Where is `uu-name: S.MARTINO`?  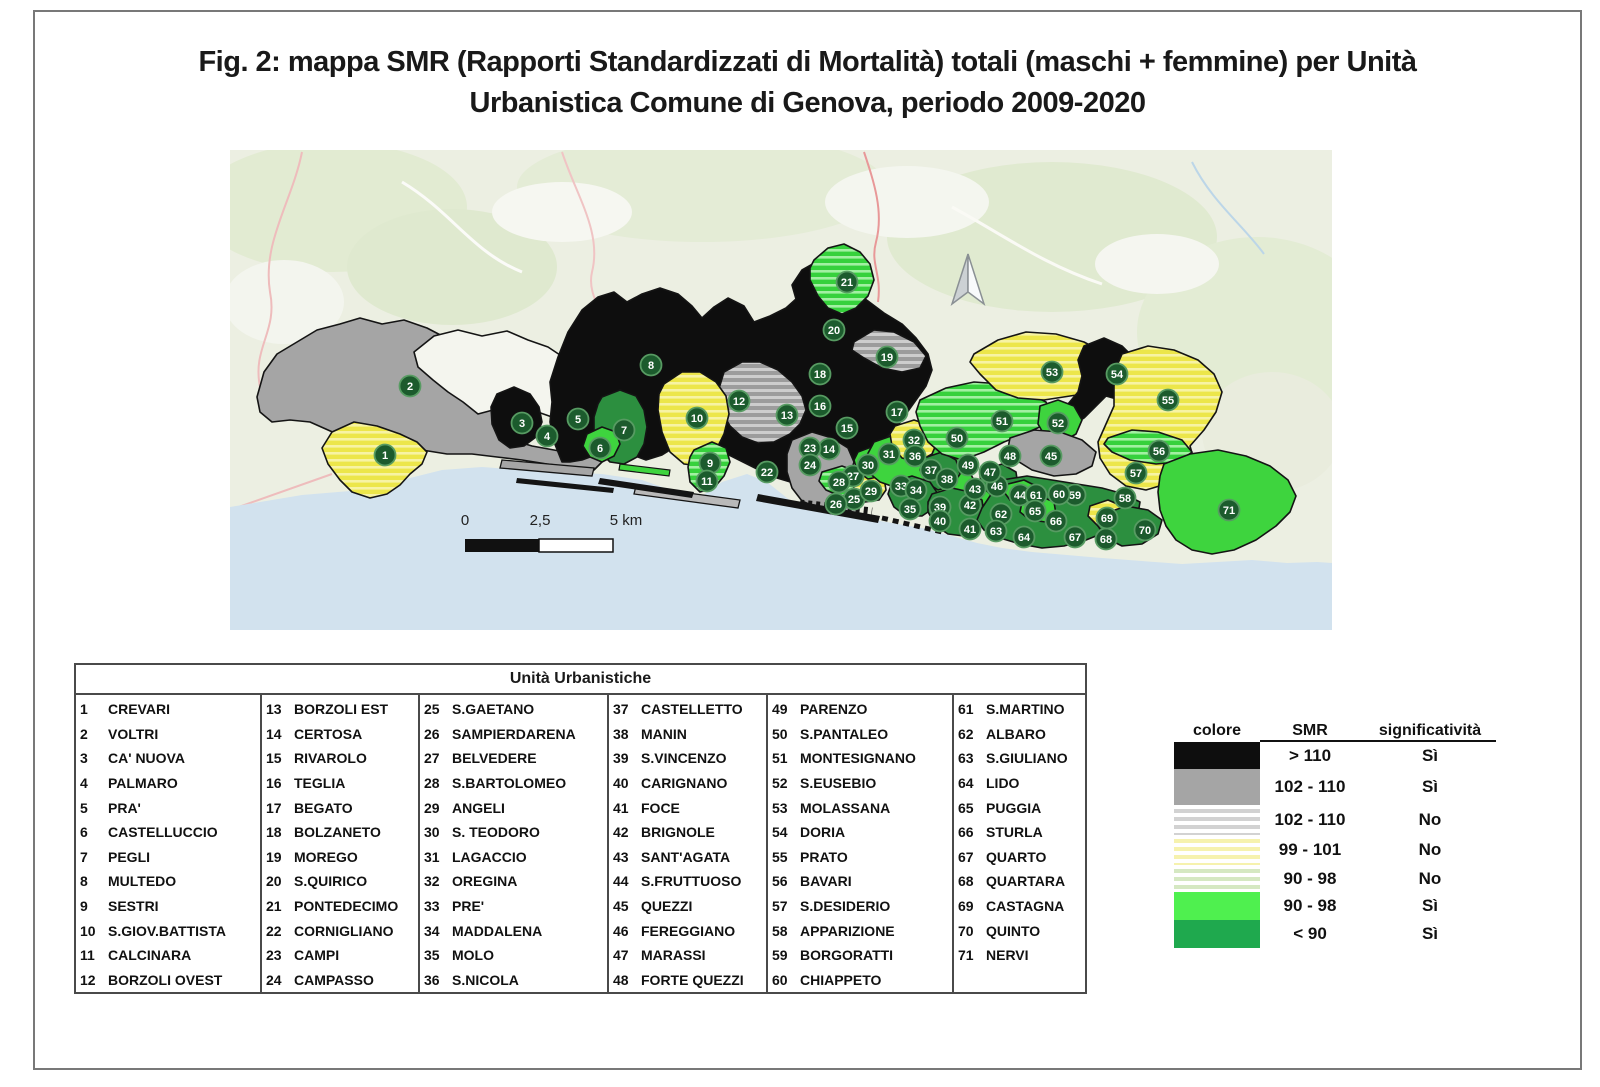 uu-name: S.MARTINO is located at coordinates (1025, 709).